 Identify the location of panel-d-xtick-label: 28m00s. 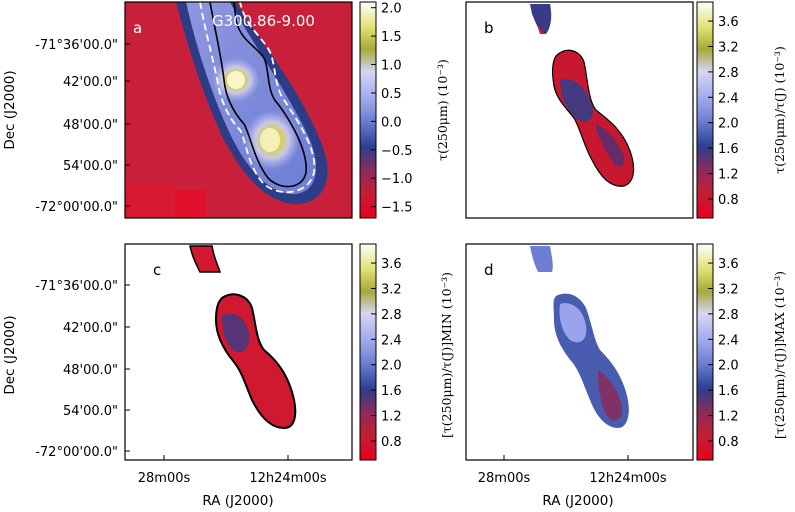
(504, 478).